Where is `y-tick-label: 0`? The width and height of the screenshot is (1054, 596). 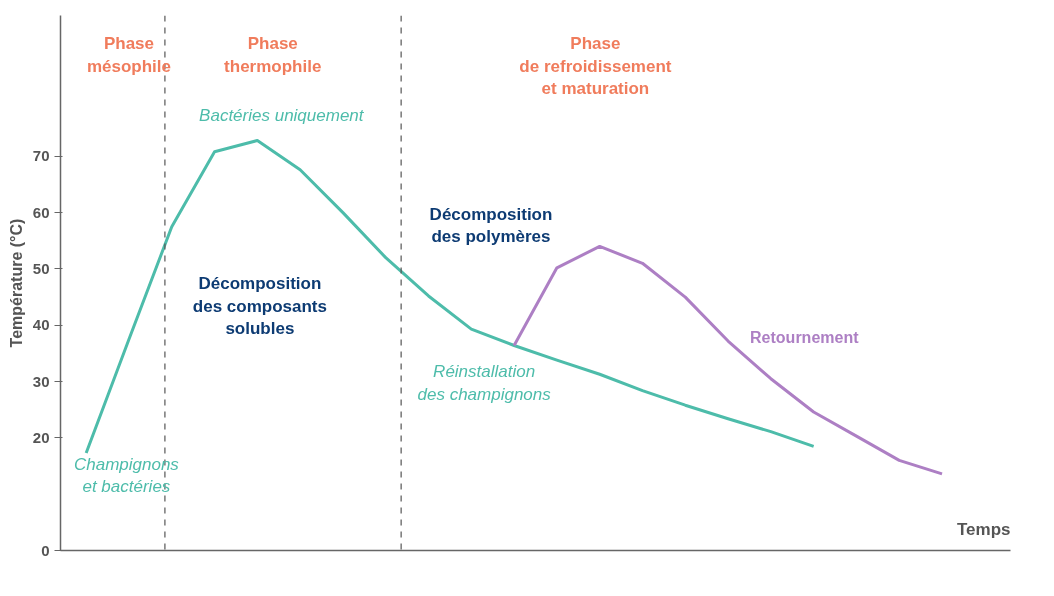
y-tick-label: 0 is located at coordinates (45, 550).